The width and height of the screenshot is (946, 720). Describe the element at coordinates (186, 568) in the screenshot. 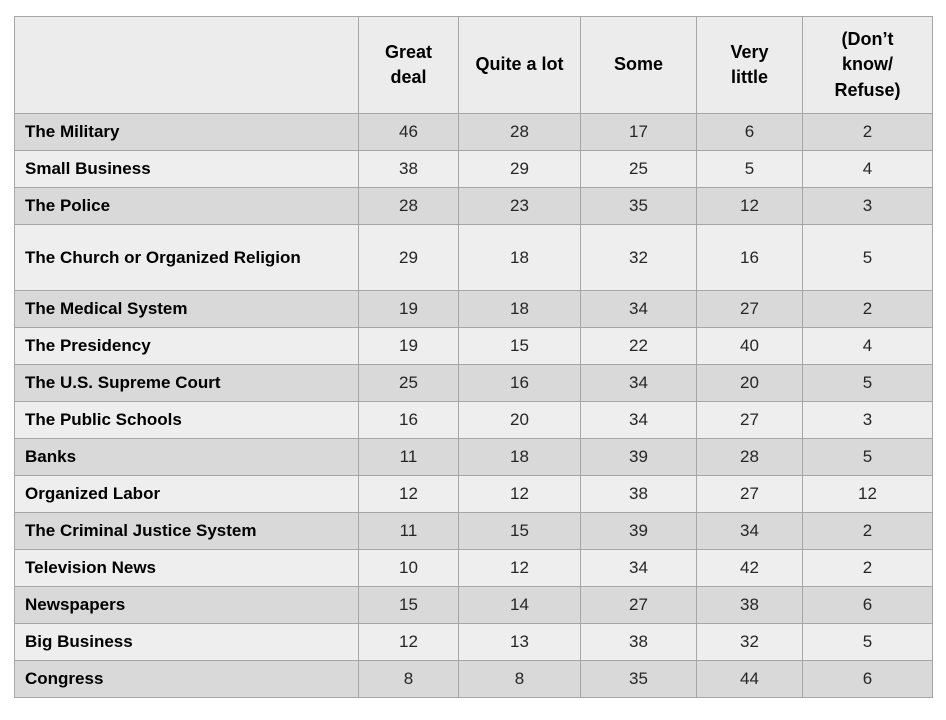

I see `row-label-cell: Television News` at that location.